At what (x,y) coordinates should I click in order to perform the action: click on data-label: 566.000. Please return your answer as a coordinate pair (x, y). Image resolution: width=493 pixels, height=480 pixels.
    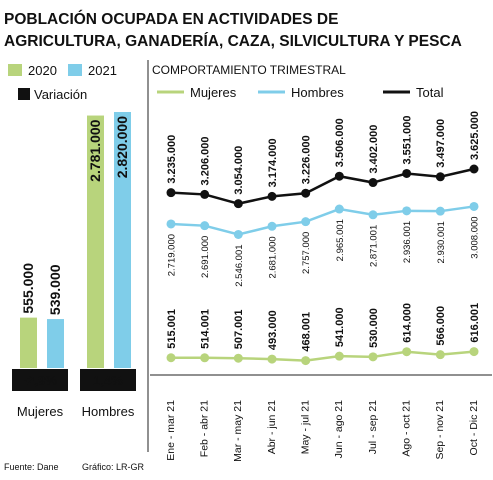
    Looking at the image, I should click on (441, 326).